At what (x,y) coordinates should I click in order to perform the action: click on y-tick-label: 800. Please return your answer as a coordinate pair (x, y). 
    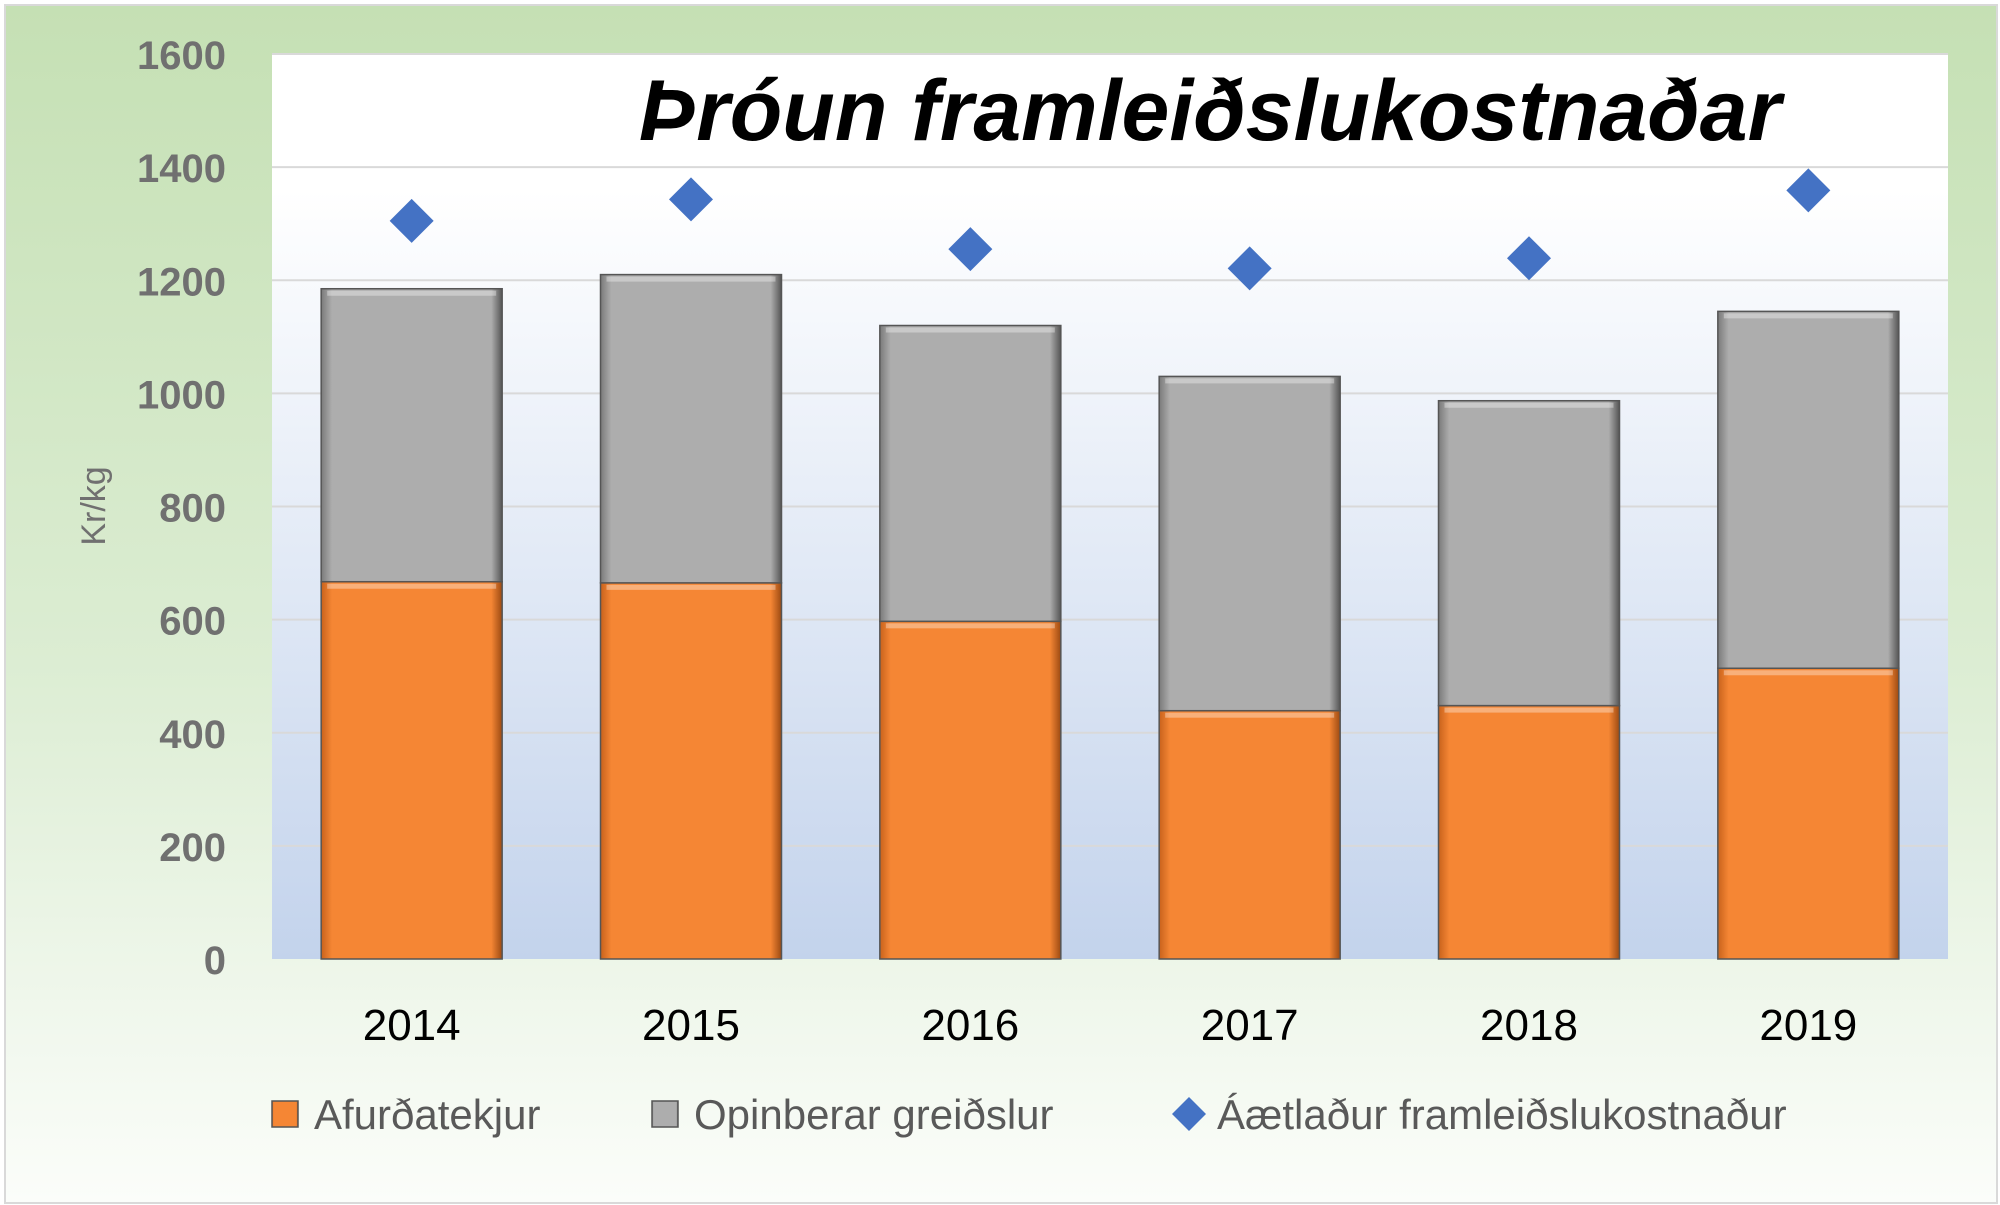
    Looking at the image, I should click on (192, 509).